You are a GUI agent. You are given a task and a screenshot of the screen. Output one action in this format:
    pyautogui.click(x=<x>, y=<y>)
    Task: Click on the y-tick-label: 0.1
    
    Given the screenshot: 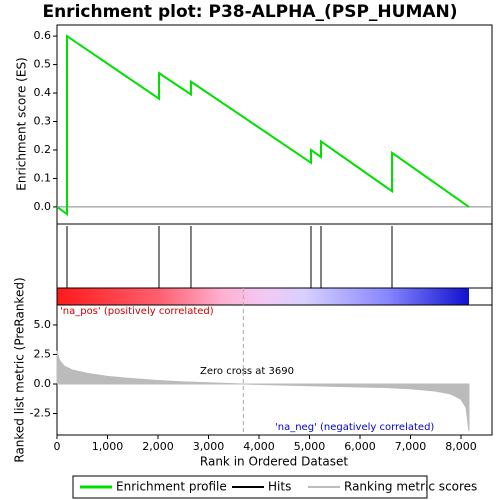 What is the action you would take?
    pyautogui.click(x=43, y=177)
    